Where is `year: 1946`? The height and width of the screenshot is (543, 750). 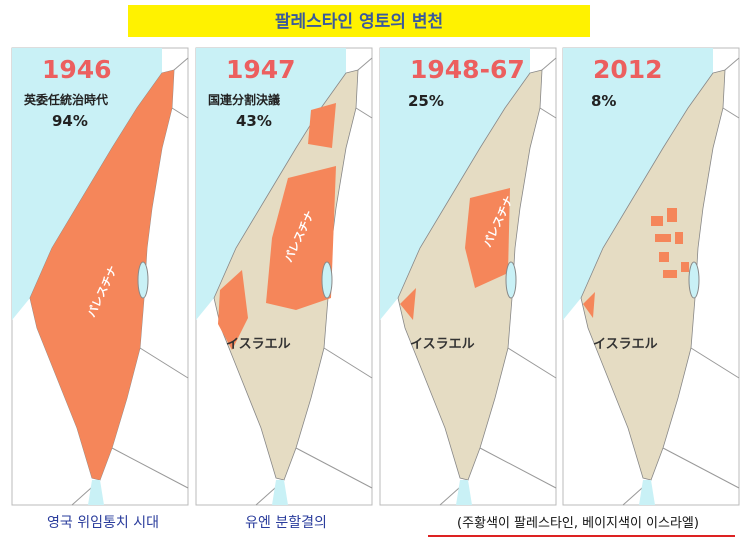
year: 1946 is located at coordinates (77, 69).